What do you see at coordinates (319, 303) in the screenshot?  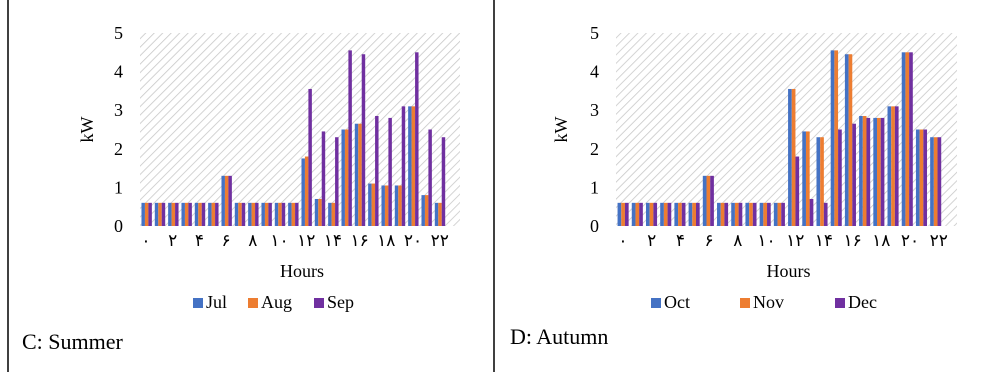 I see `legend-swatch-sep` at bounding box center [319, 303].